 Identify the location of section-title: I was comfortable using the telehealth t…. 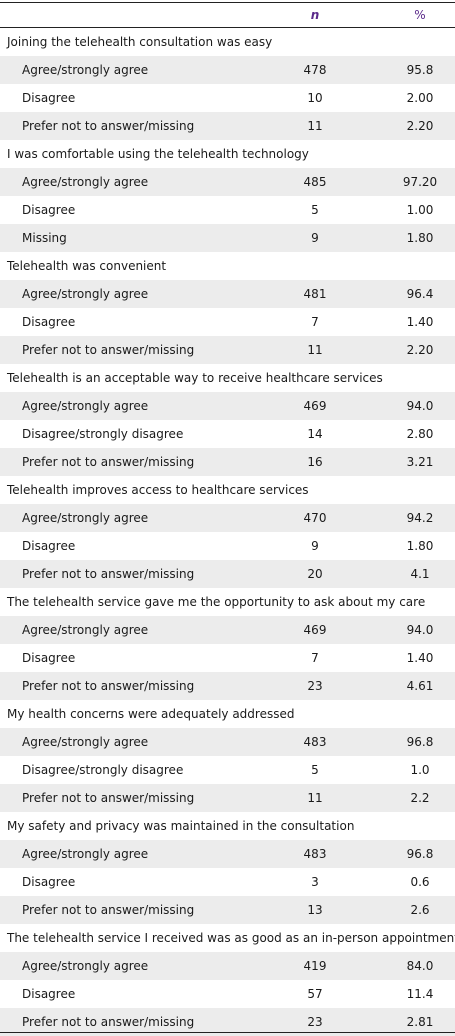
(158, 154).